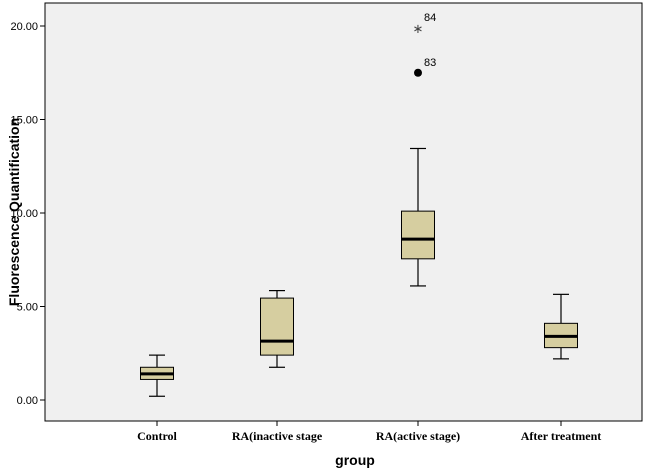 This screenshot has width=650, height=471. I want to click on y-axis-title: Fluorescence Quantification, so click(14, 212).